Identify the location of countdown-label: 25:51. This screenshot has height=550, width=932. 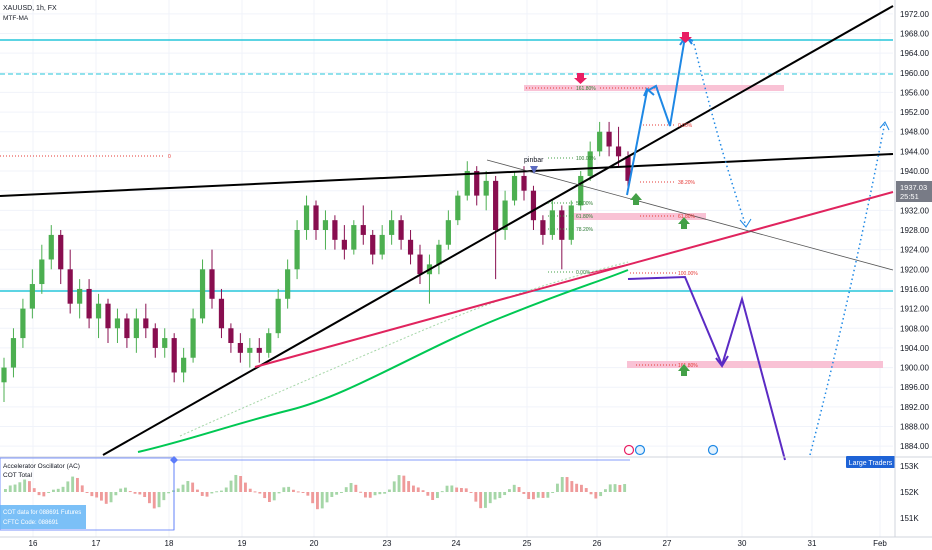
(909, 196).